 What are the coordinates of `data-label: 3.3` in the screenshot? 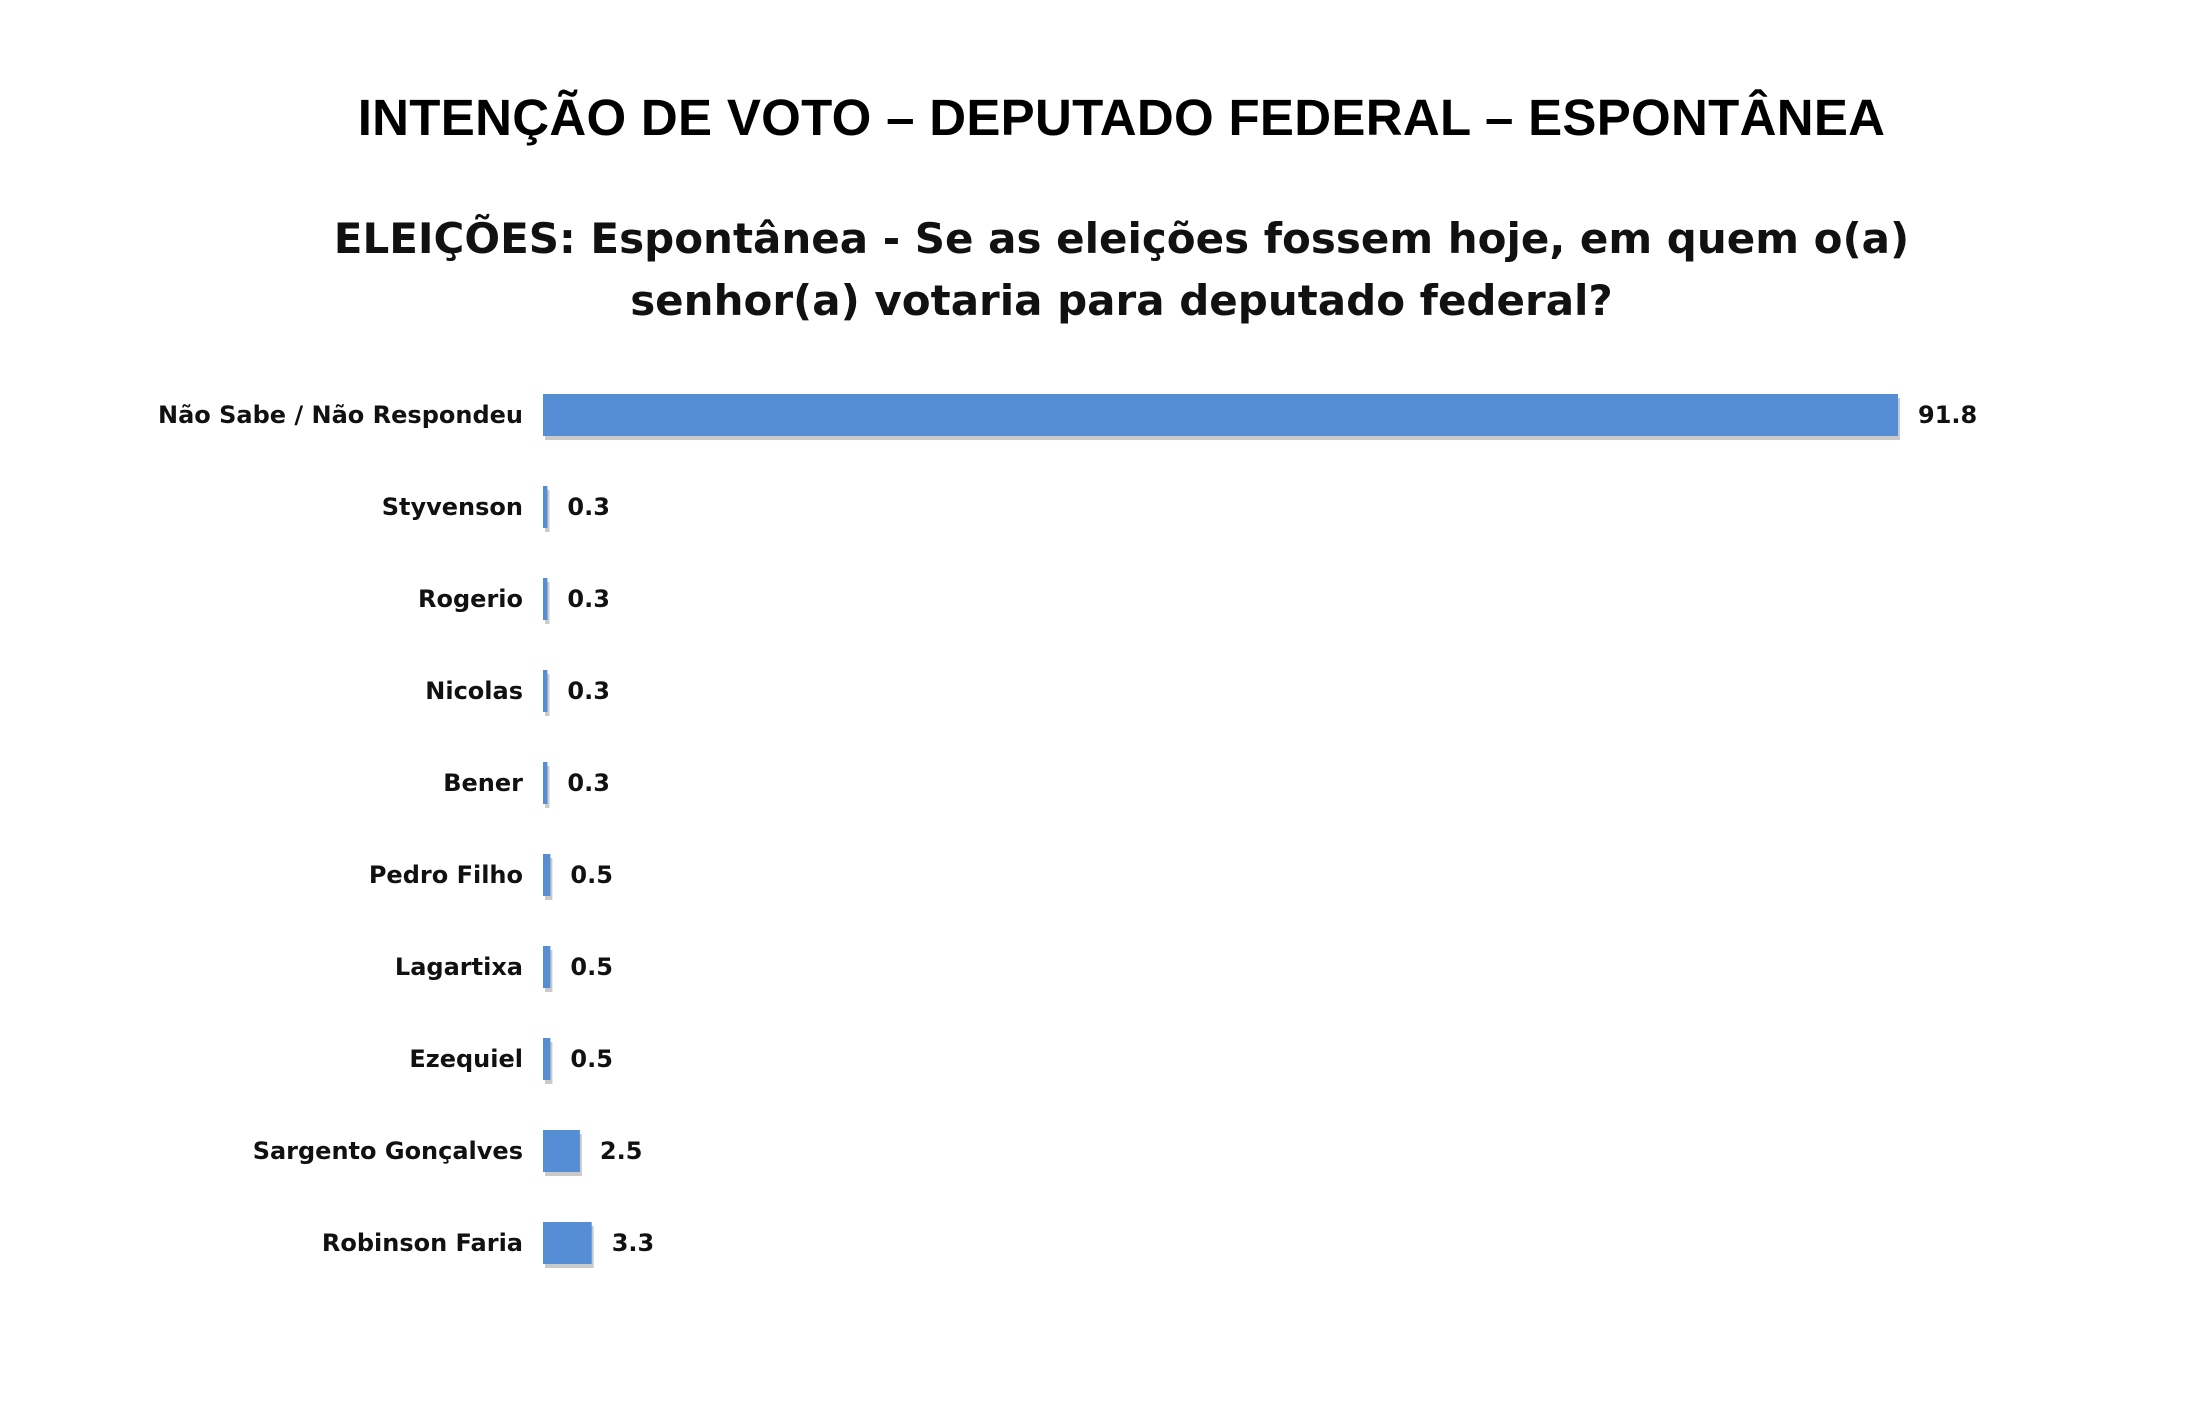 It's located at (633, 1243).